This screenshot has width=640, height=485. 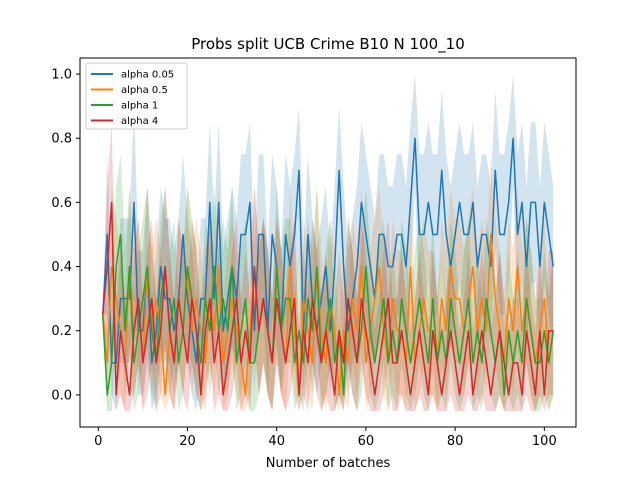 I want to click on legend: alpha 0.05 alpha 0.5 alpha 1 alpha 4, so click(x=136, y=96).